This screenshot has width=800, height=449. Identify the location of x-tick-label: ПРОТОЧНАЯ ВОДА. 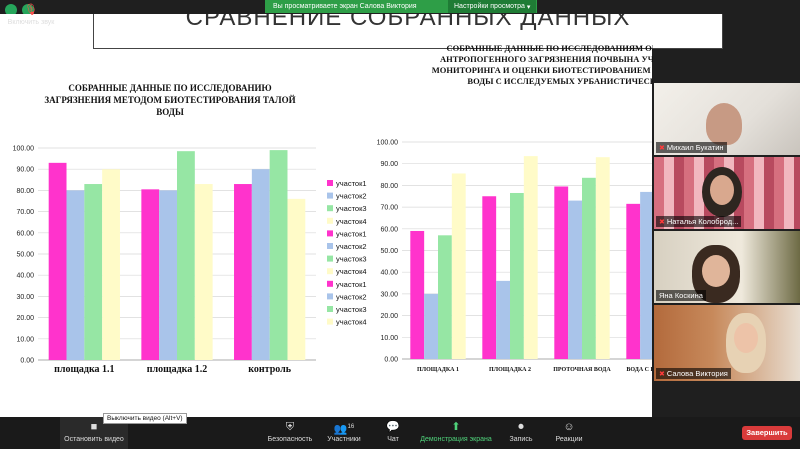
(582, 370).